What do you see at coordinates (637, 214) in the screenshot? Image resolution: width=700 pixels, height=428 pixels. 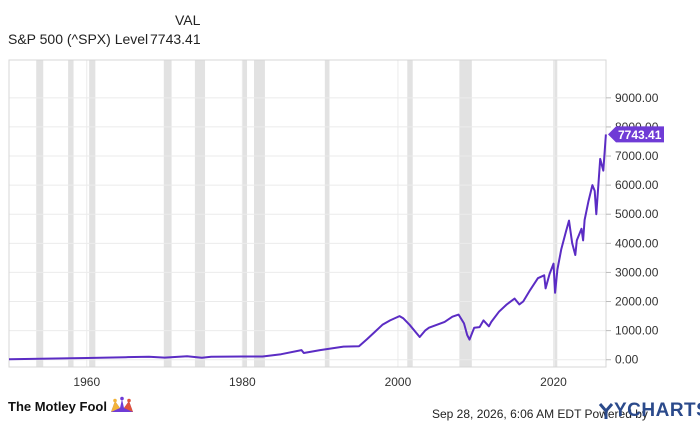 I see `y-tick-label-5: 5000.00` at bounding box center [637, 214].